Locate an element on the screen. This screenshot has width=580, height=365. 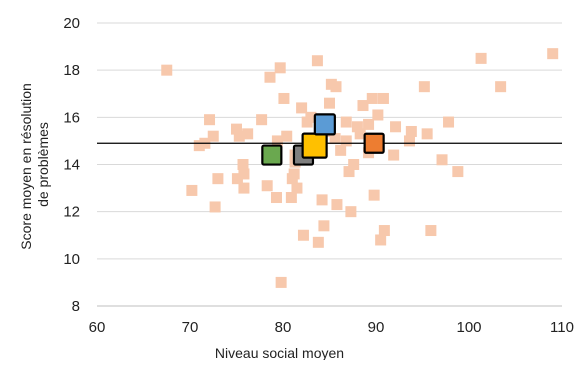
x-tick-80: 80 is located at coordinates (283, 327).